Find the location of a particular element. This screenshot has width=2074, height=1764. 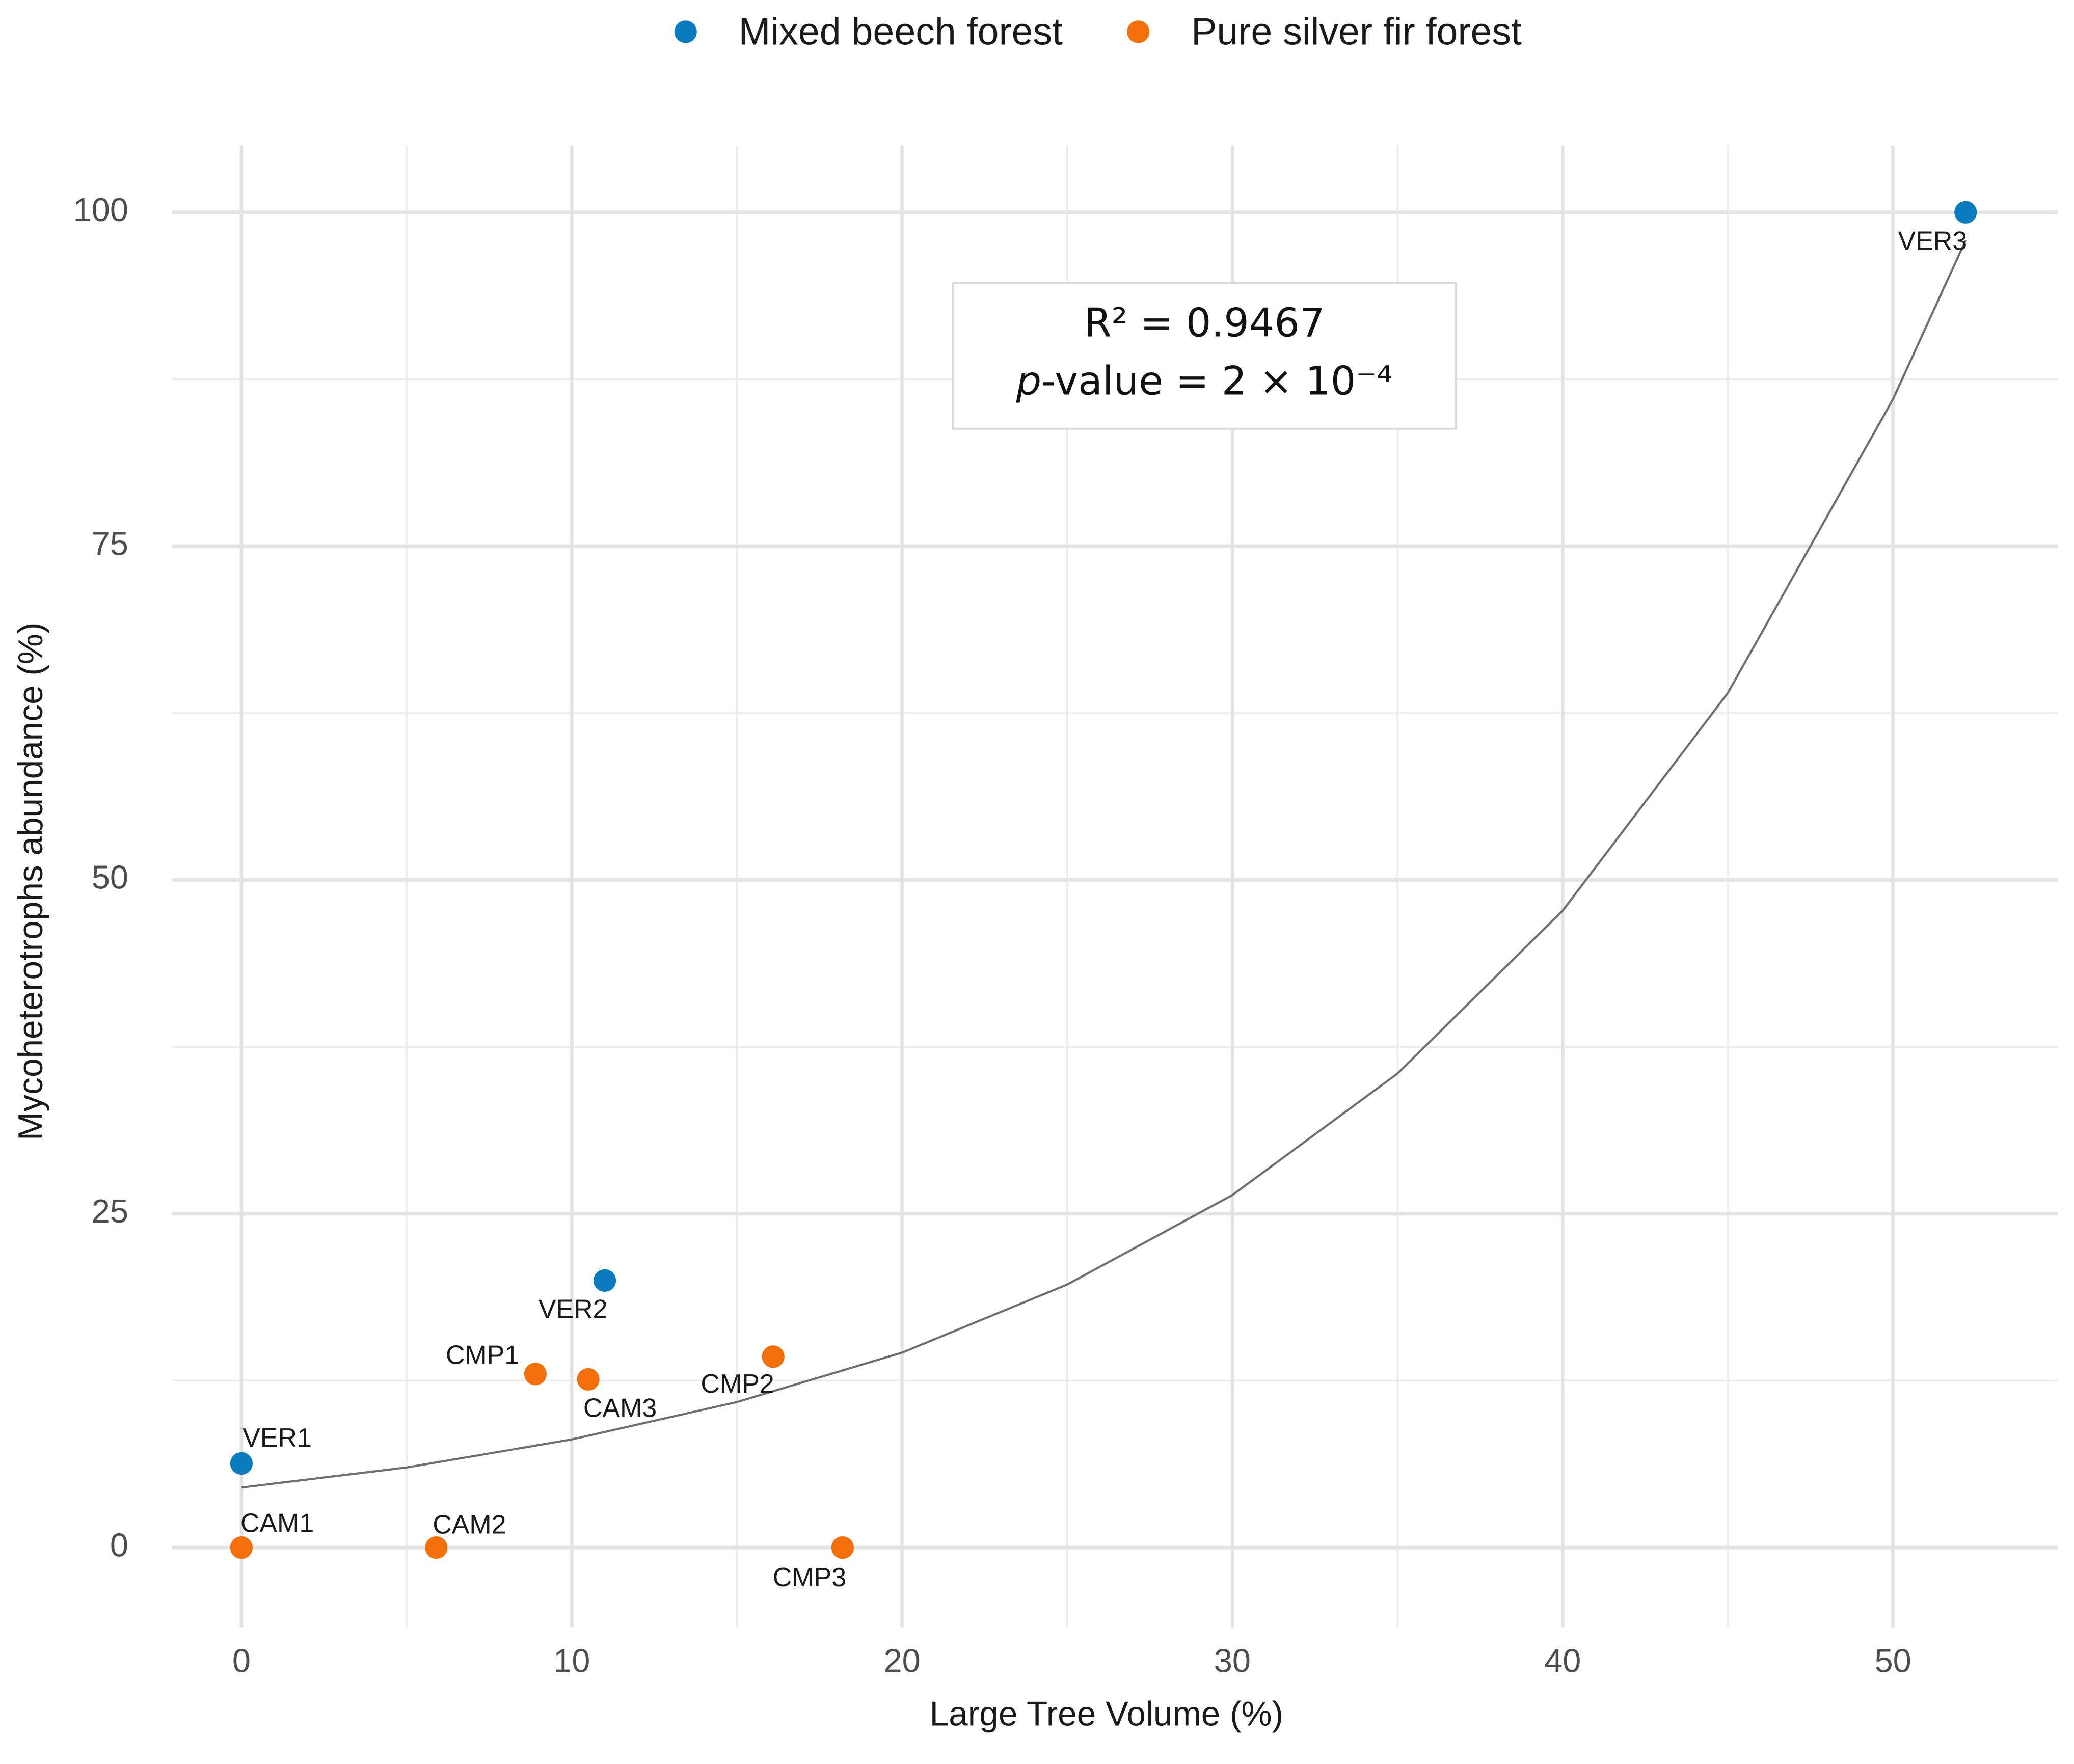

annotation-p-italic: p is located at coordinates (1028, 381).